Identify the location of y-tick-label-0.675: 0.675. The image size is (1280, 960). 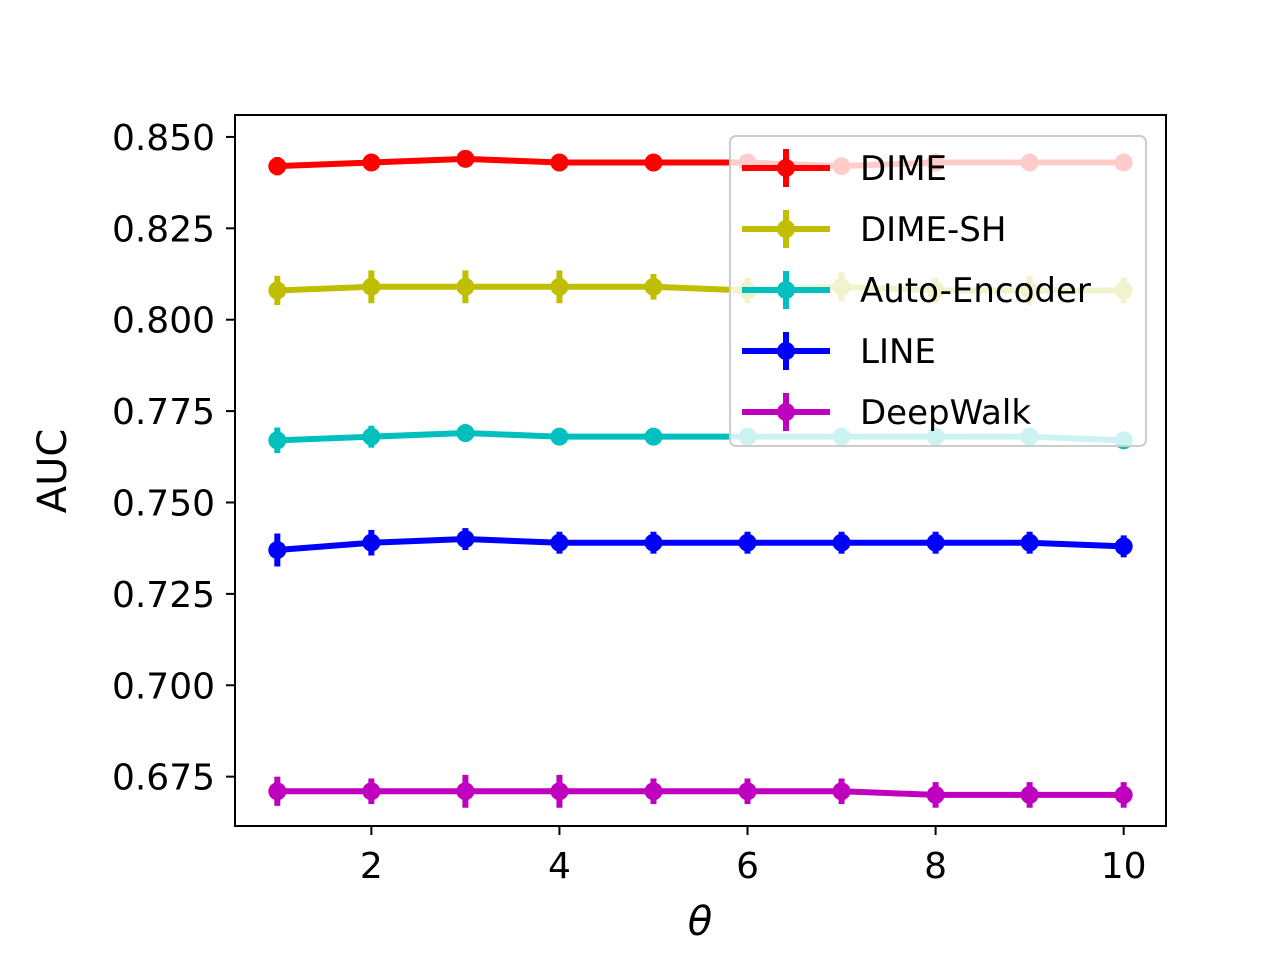
(163, 778).